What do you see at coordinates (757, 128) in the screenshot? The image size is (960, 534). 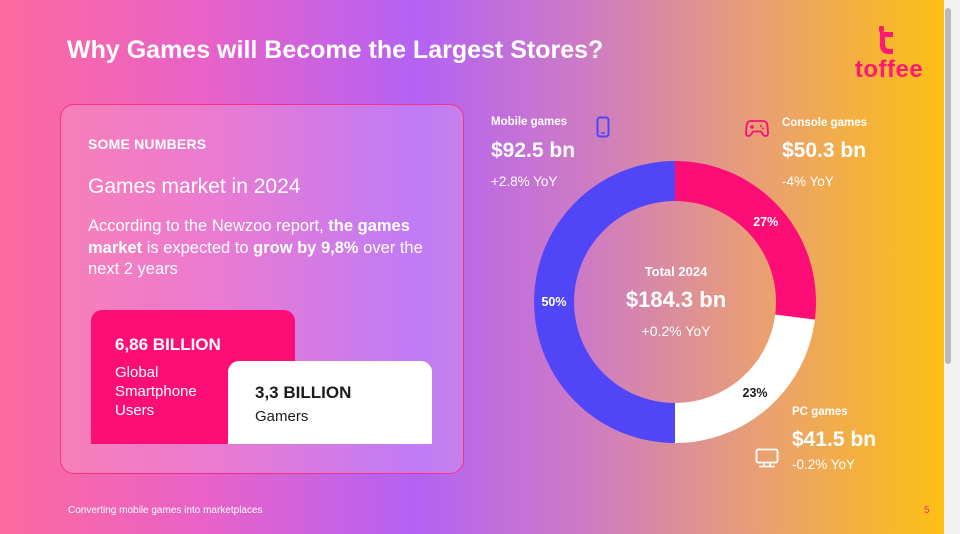 I see `gamepad-icon` at bounding box center [757, 128].